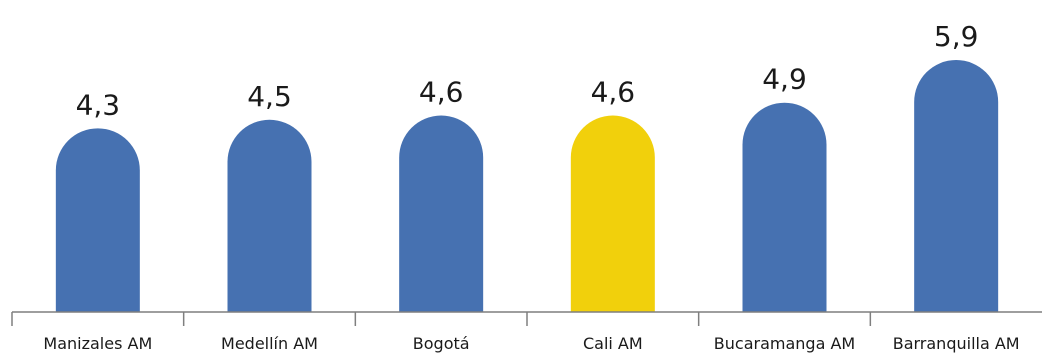  What do you see at coordinates (441, 213) in the screenshot?
I see `bar-bogota` at bounding box center [441, 213].